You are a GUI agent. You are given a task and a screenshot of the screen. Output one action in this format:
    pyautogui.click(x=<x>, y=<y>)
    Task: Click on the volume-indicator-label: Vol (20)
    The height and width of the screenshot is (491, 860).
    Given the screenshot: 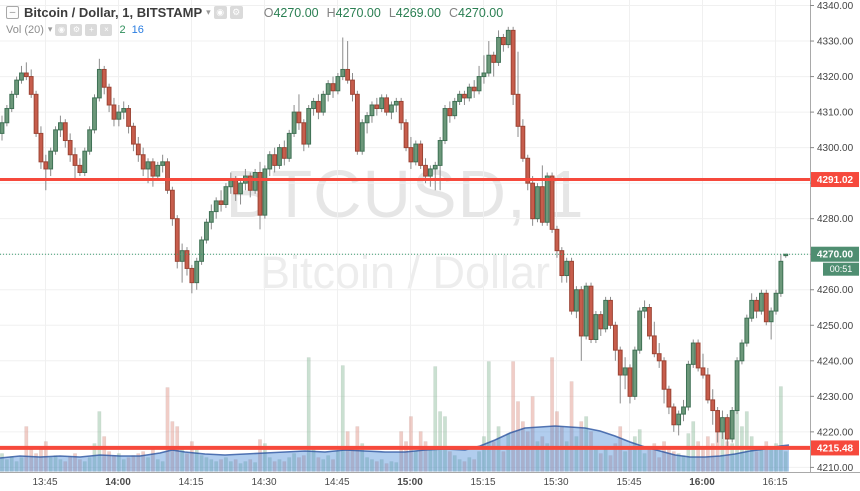 What is the action you would take?
    pyautogui.click(x=25, y=29)
    